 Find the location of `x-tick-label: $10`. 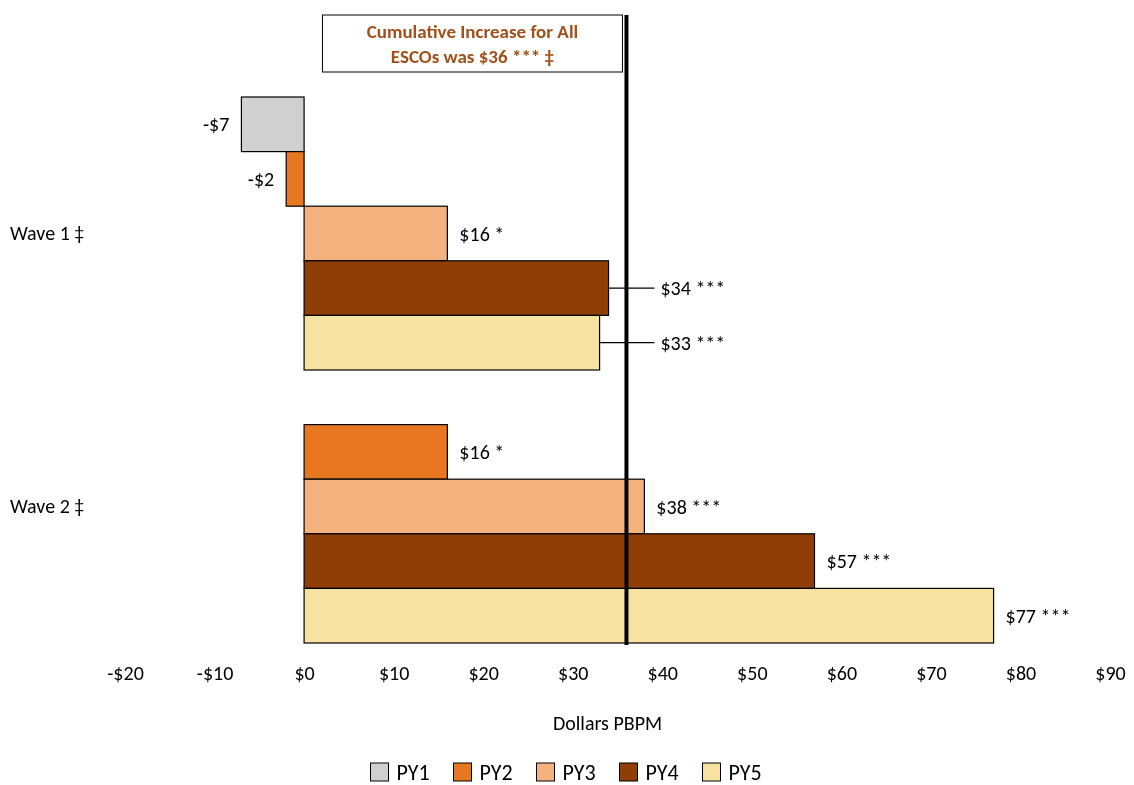

x-tick-label: $10 is located at coordinates (394, 673).